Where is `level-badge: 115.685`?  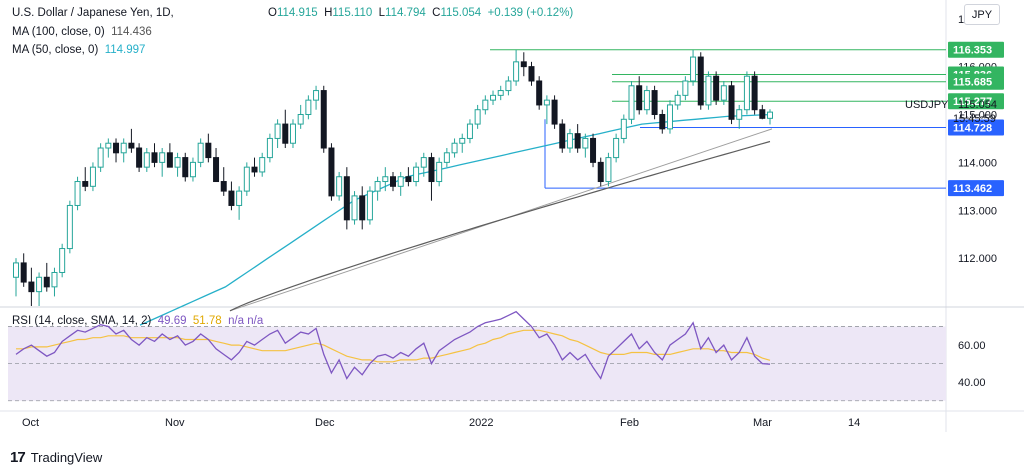
level-badge: 115.685 is located at coordinates (976, 81).